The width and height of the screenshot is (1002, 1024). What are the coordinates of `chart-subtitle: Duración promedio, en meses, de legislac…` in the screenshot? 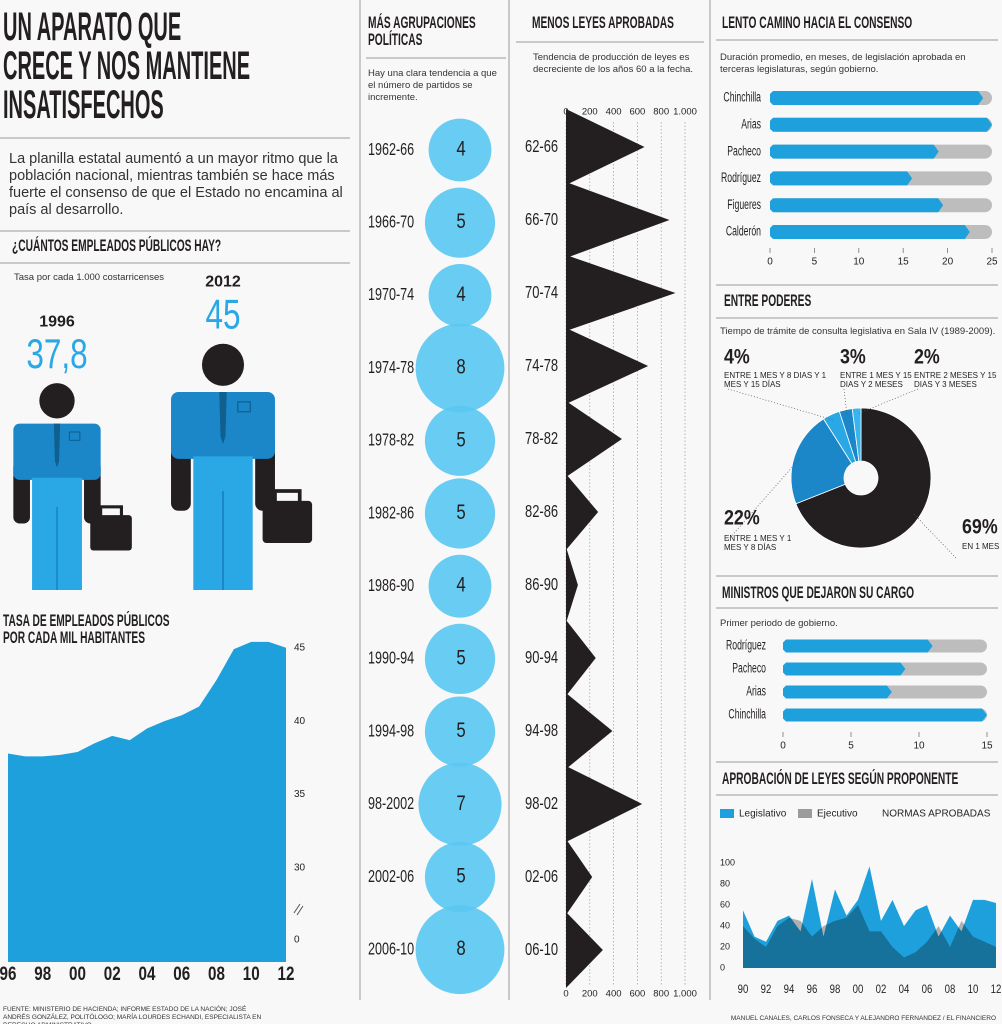 It's located at (843, 63).